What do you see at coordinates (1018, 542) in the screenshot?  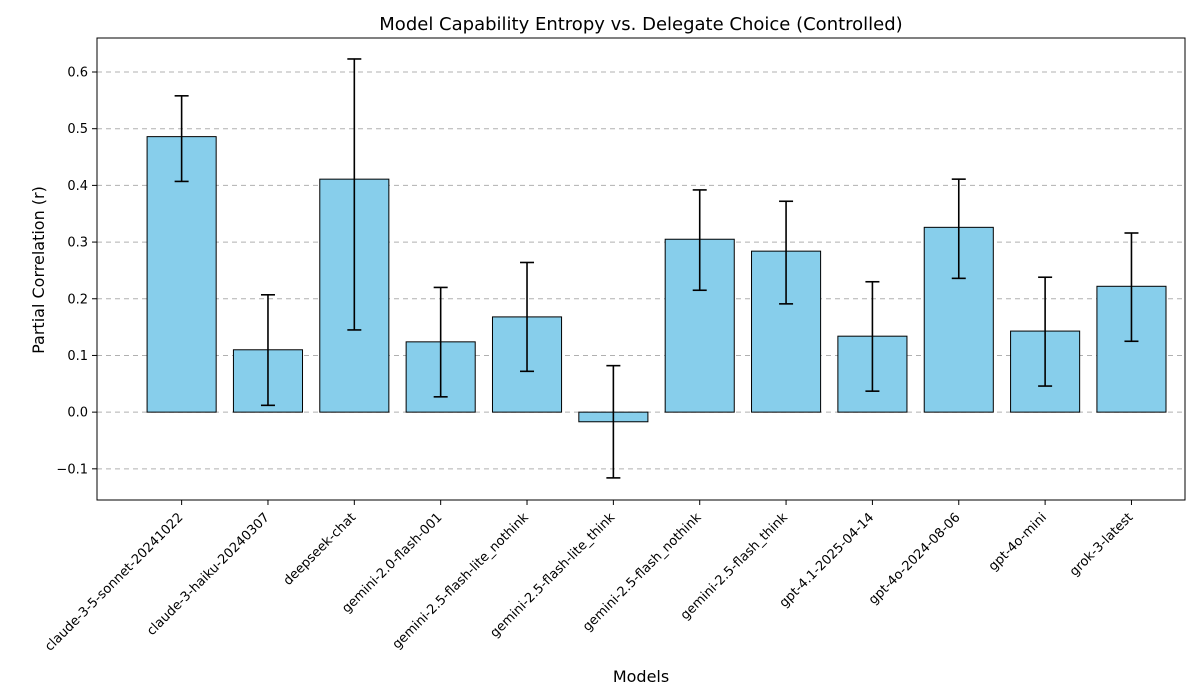 I see `x-tick-label: gpt-4o-mini` at bounding box center [1018, 542].